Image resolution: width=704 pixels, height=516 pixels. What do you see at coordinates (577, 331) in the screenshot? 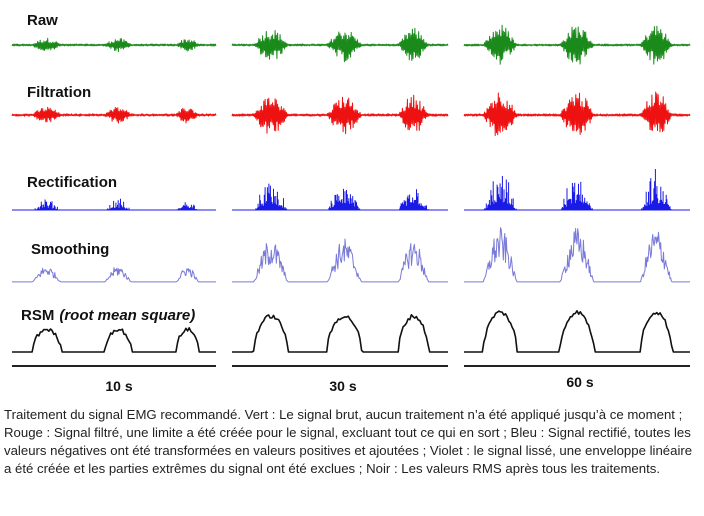
I see `trace-rms-60s` at bounding box center [577, 331].